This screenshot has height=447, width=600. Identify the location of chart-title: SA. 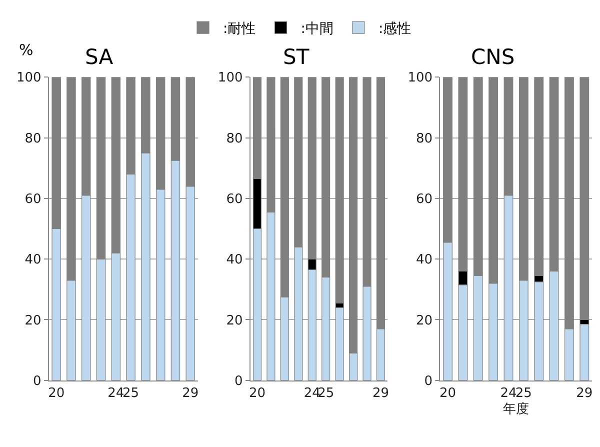
(99, 57).